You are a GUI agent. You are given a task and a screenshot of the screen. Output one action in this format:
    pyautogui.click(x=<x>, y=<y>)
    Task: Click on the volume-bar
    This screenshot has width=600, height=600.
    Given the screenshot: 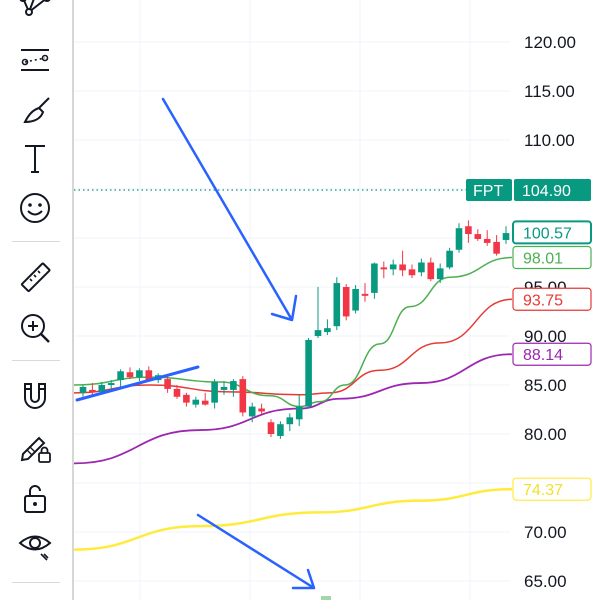 What is the action you would take?
    pyautogui.click(x=326, y=598)
    